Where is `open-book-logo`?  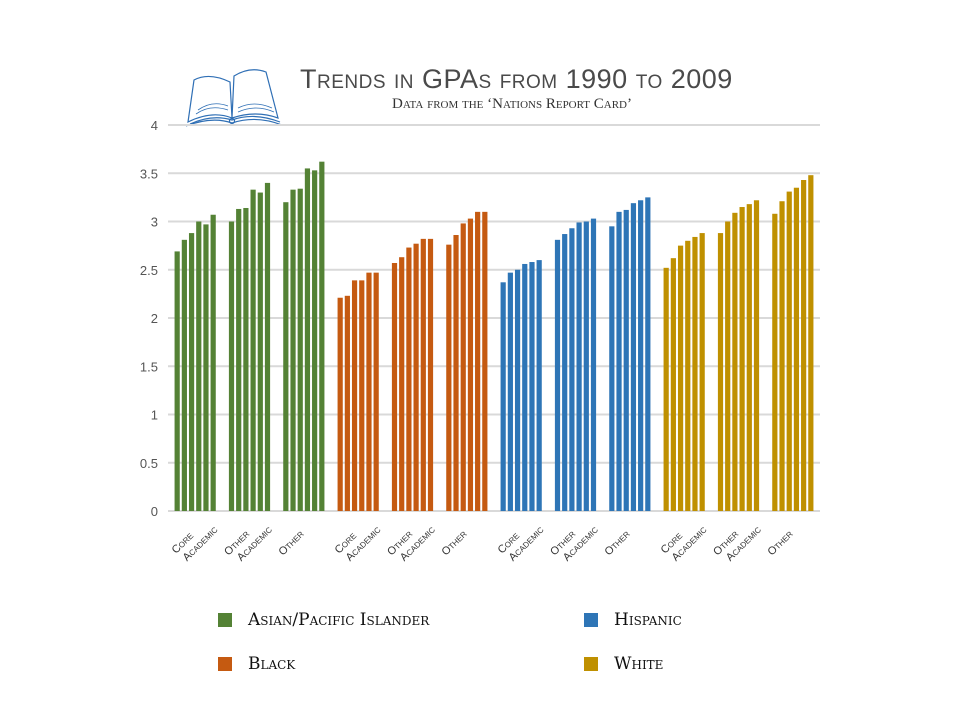 open-book-logo is located at coordinates (234, 98).